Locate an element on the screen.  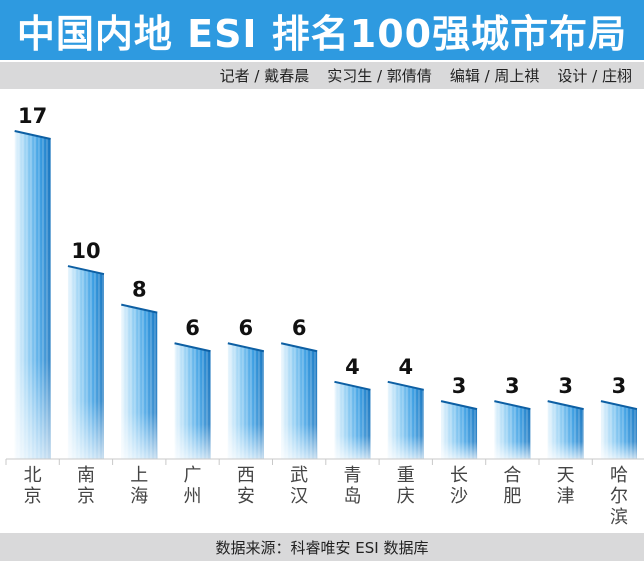
category-label-4: 西安 is located at coordinates (246, 486).